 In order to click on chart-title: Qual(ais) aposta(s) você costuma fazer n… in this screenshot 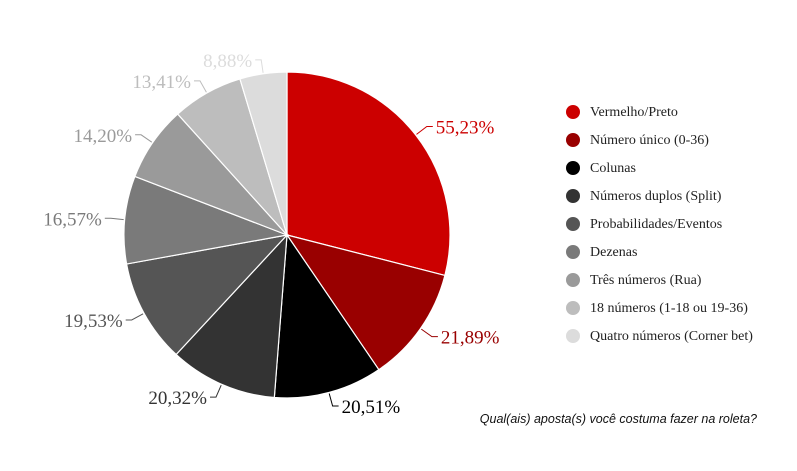, I will do `click(618, 419)`.